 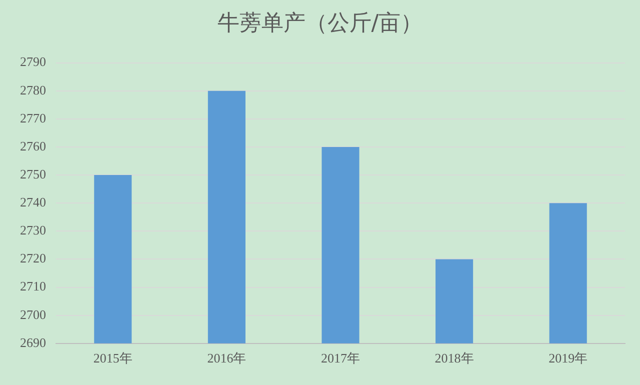 What do you see at coordinates (112, 358) in the screenshot?
I see `x-tick-label: 2015年` at bounding box center [112, 358].